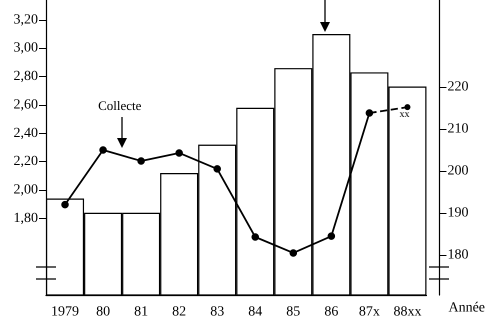  Describe the element at coordinates (331, 312) in the screenshot. I see `x-tick-label: 86` at that location.